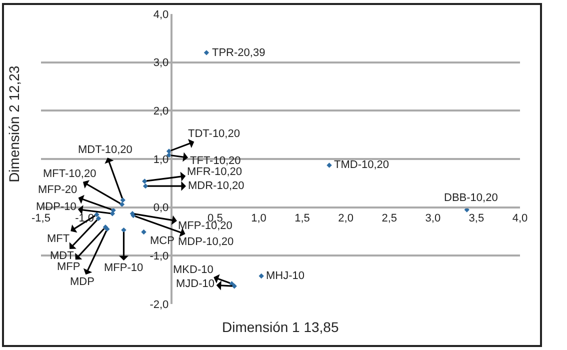  I want to click on annotation: MDT-10,20, so click(105, 150).